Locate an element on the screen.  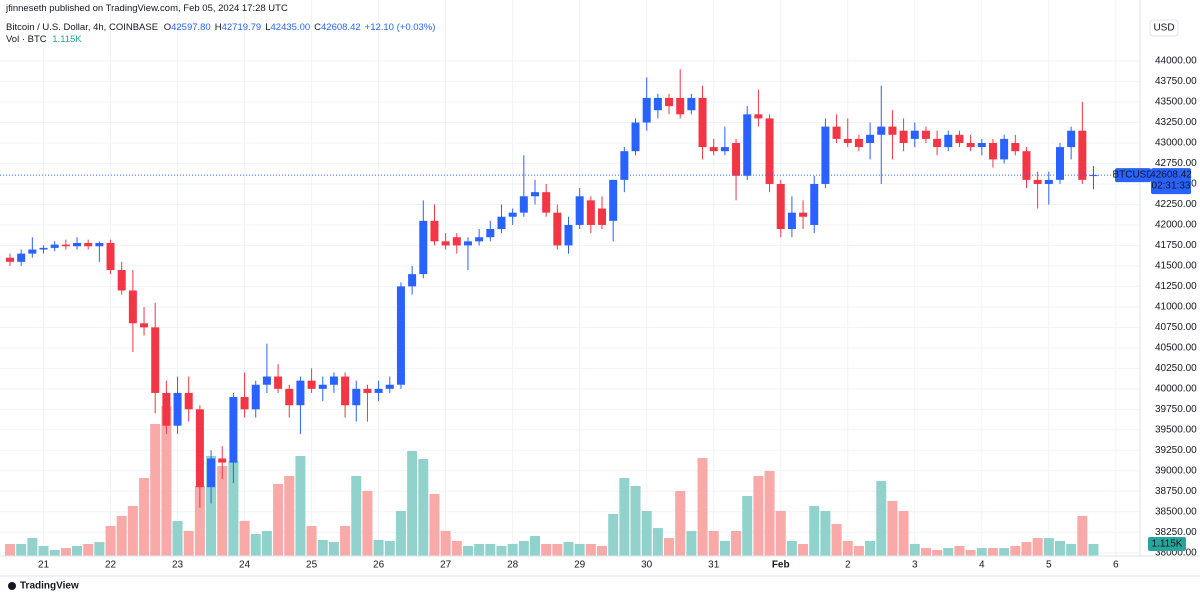
y-tick-label: 42750.00 is located at coordinates (1176, 163).